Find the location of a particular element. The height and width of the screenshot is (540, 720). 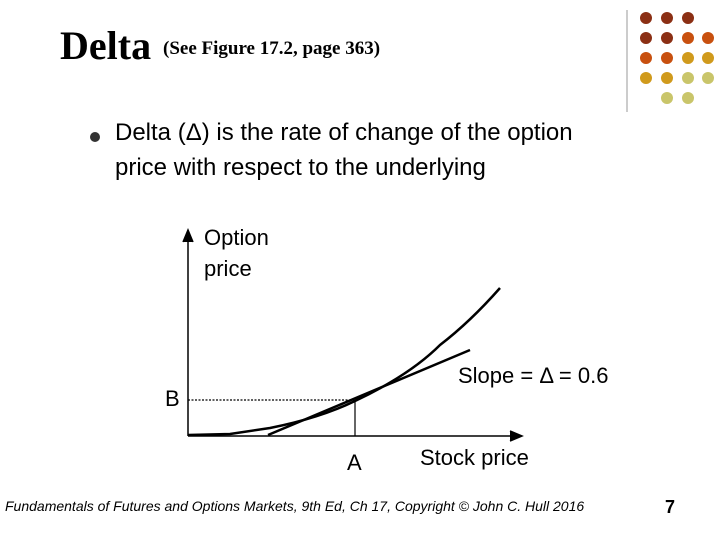

x-axis-label: Stock price is located at coordinates (474, 457).